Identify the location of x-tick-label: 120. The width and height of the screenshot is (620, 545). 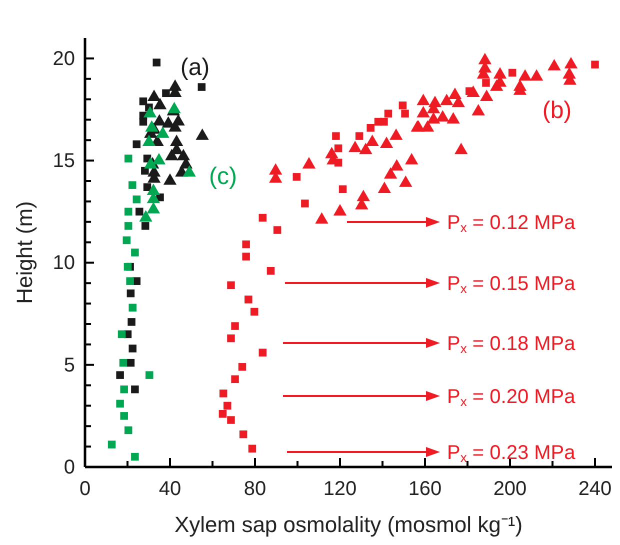
(340, 489).